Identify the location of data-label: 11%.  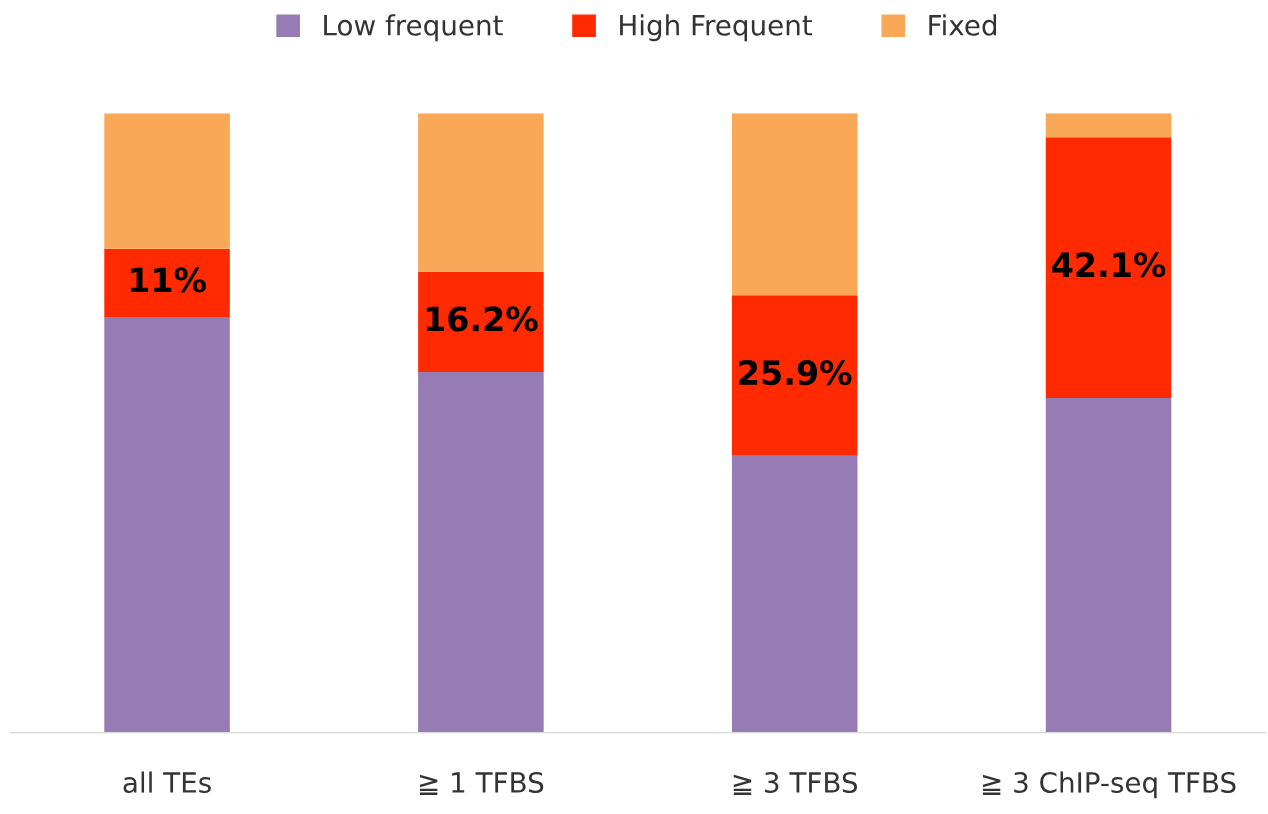
(168, 280).